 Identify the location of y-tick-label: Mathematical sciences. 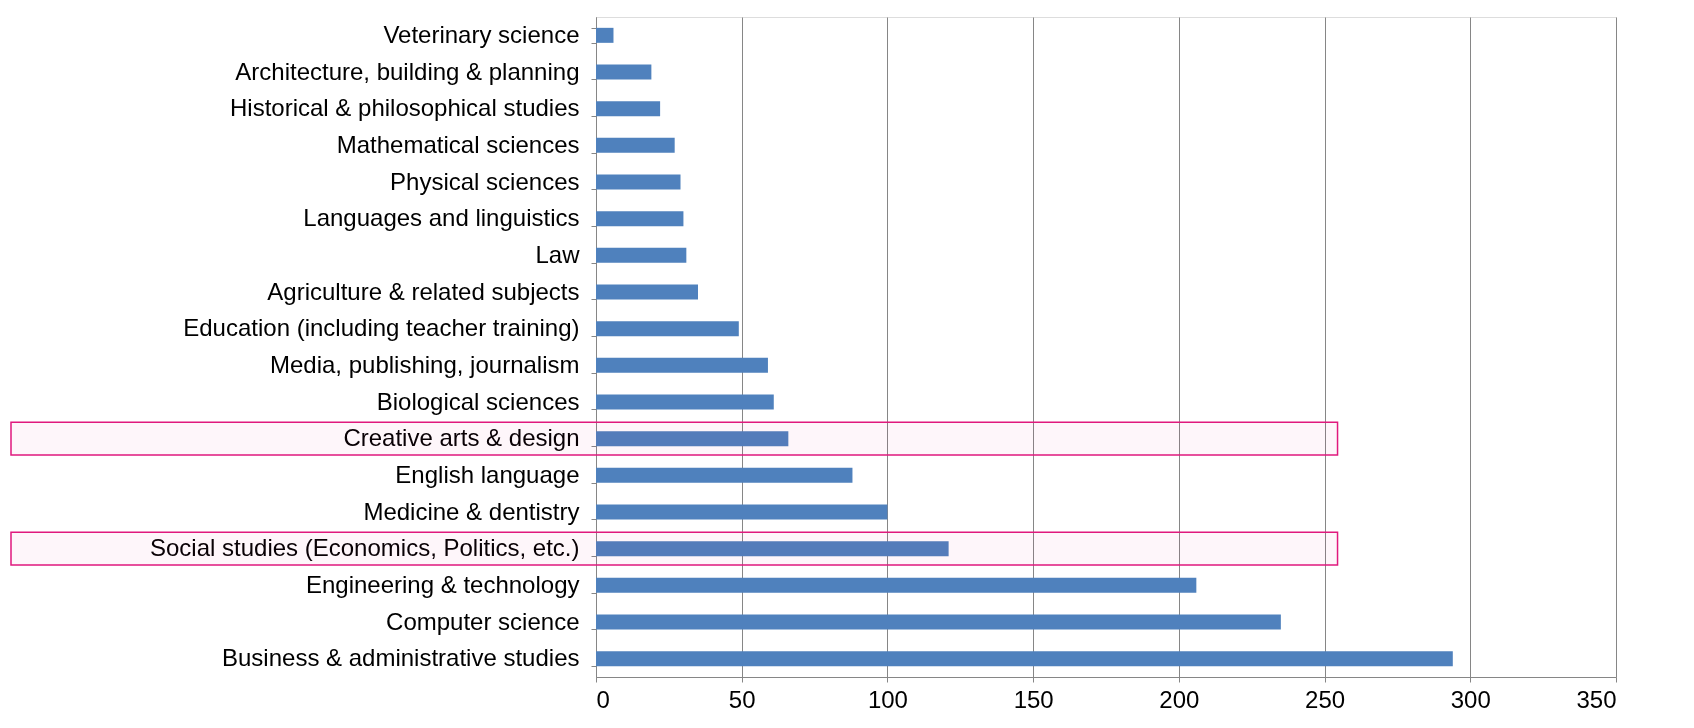
(458, 144).